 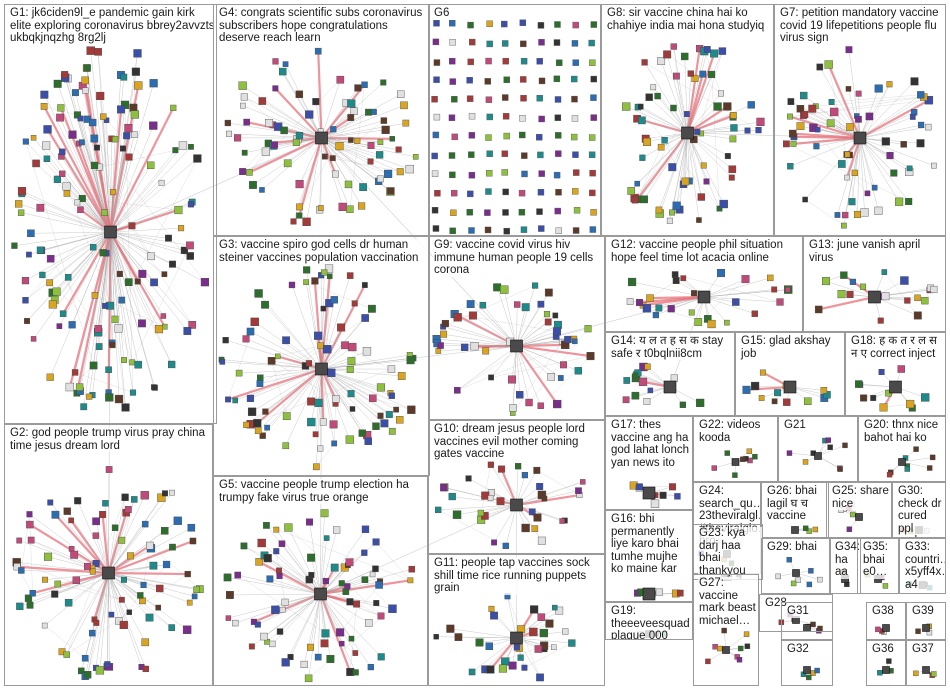 What do you see at coordinates (755, 456) in the screenshot?
I see `node-g22` at bounding box center [755, 456].